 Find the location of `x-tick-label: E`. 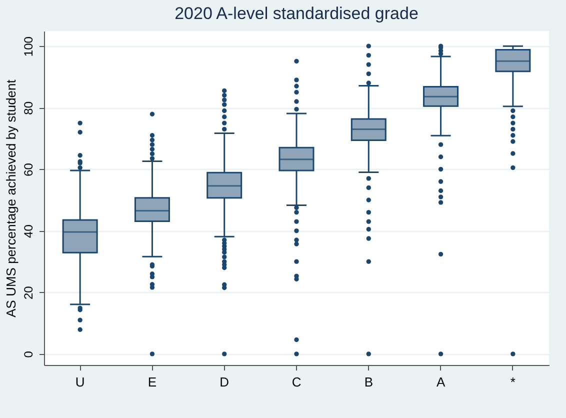

x-tick-label: E is located at coordinates (152, 382).